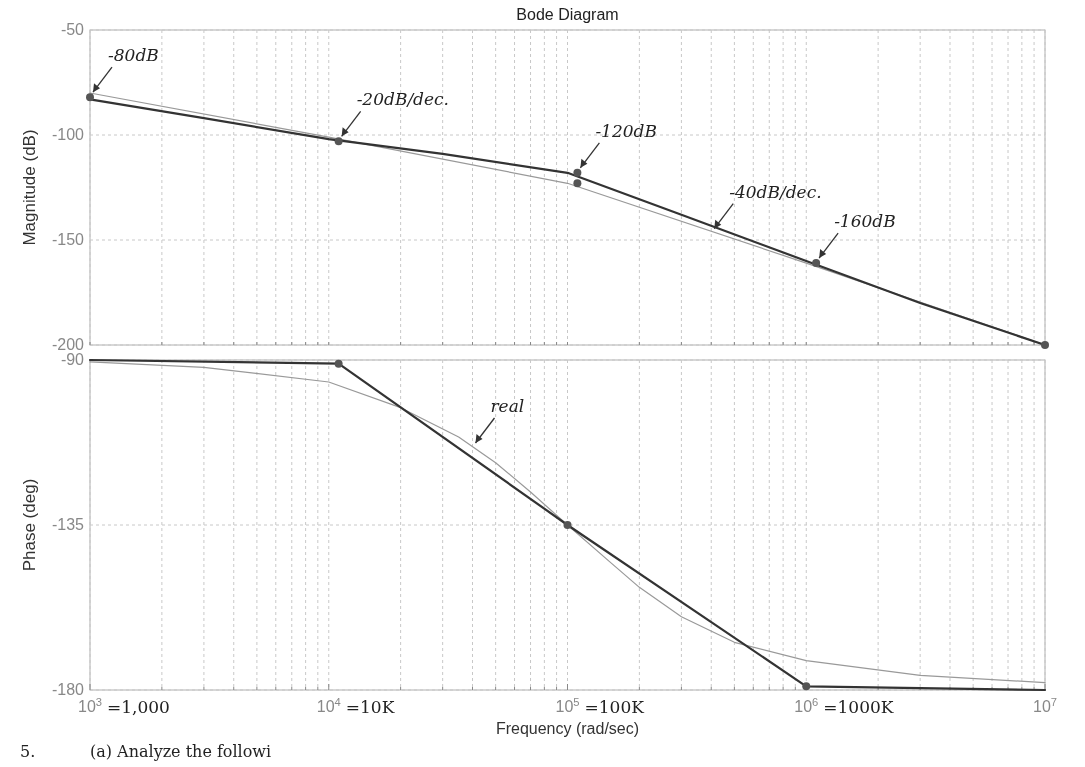  I want to click on annotation: -120dB, so click(626, 130).